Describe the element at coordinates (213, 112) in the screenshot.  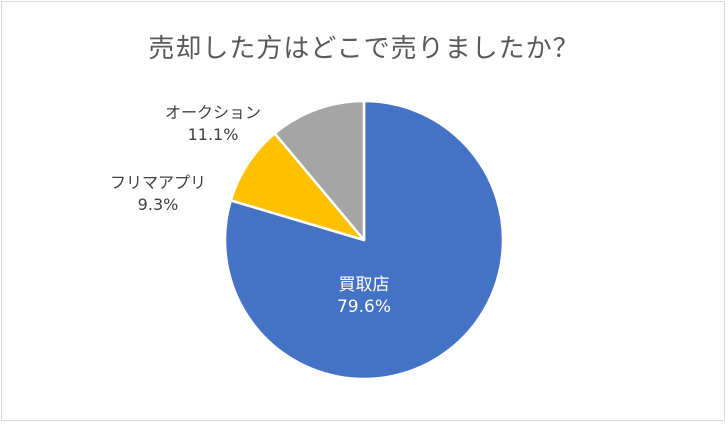
I see `slice-label-name-3: オークション` at that location.